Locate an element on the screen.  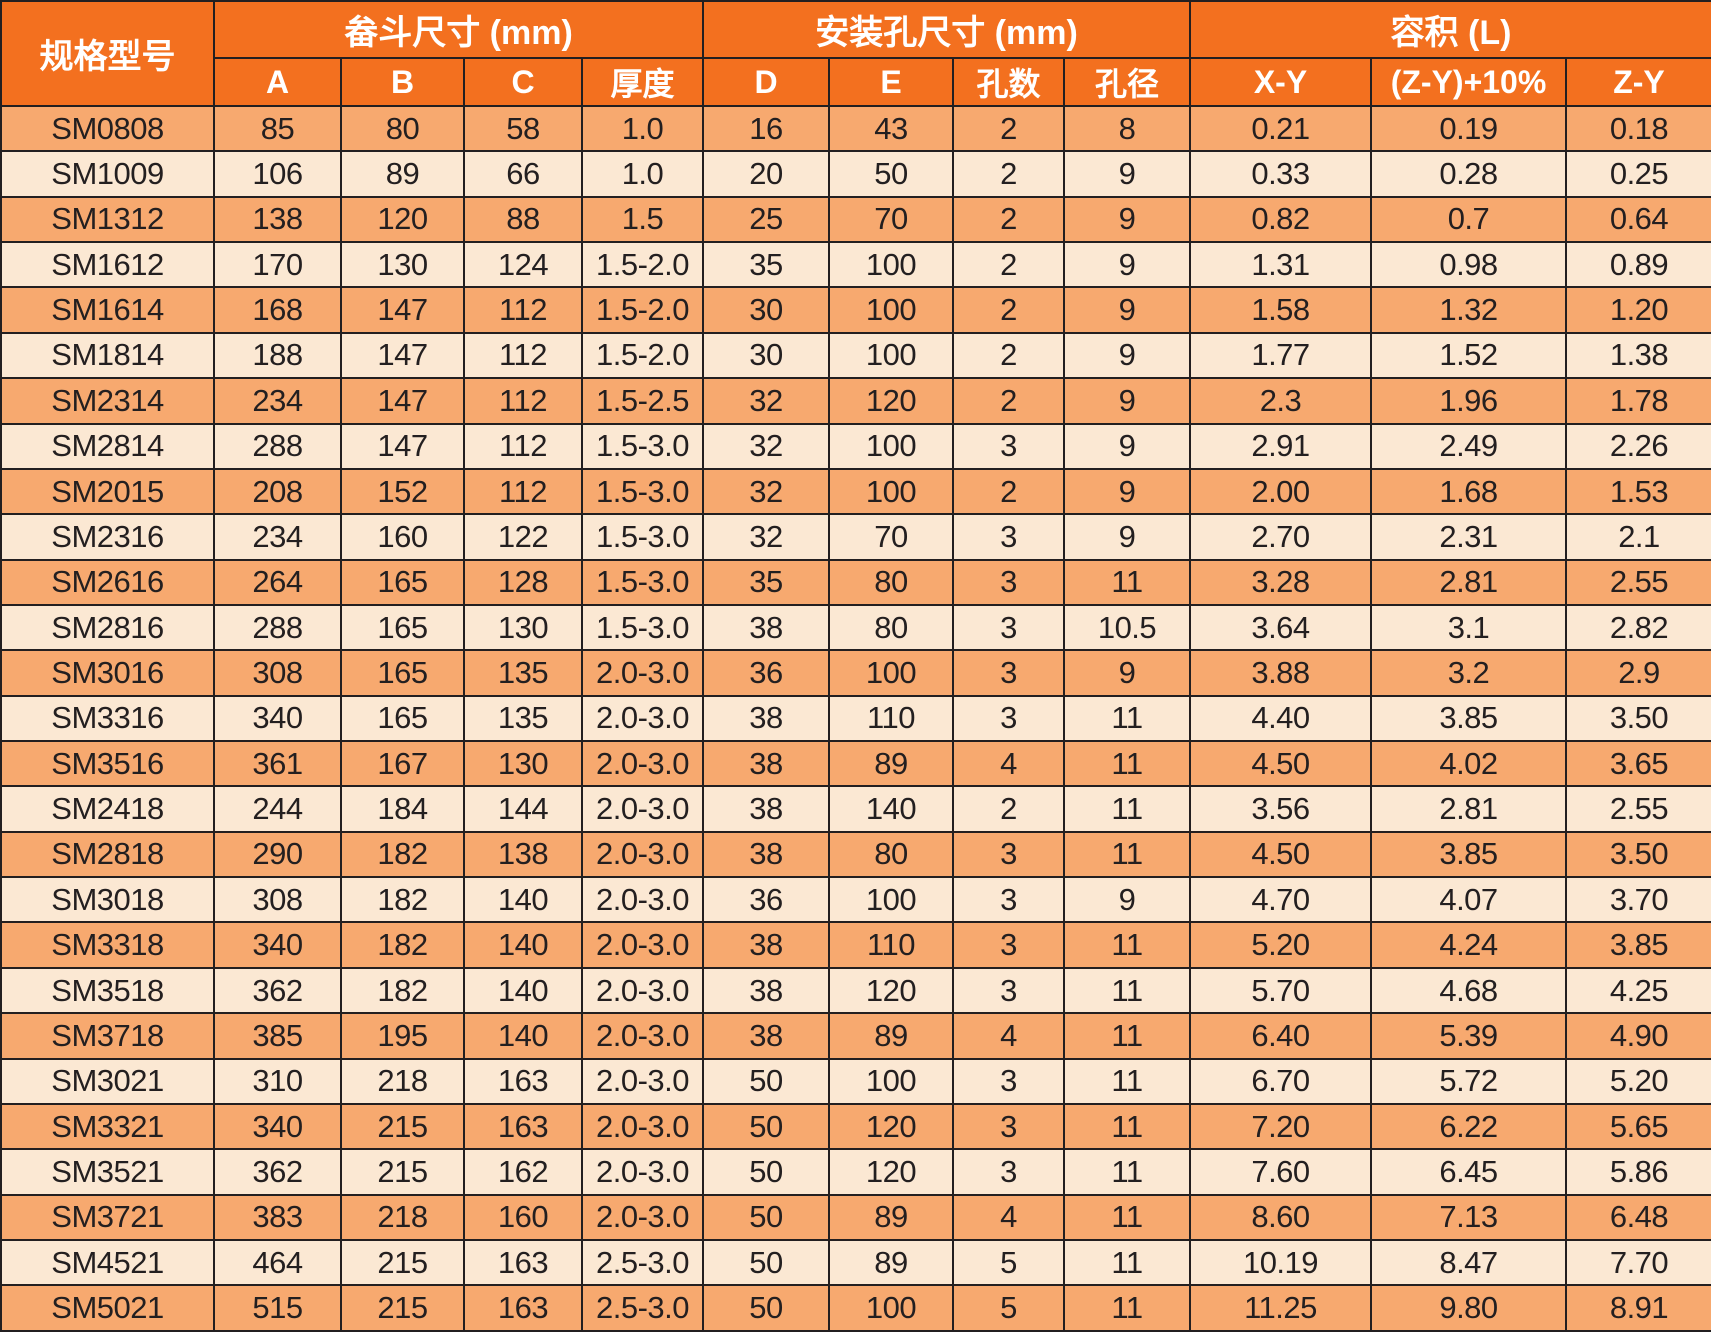
value-cell: 2.55 is located at coordinates (1638, 582).